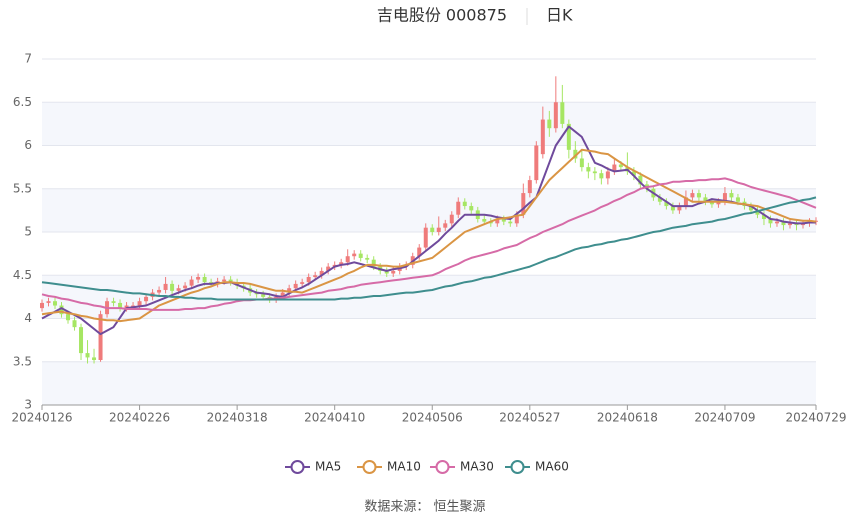 The width and height of the screenshot is (850, 517). What do you see at coordinates (432, 418) in the screenshot?
I see `x-tick-label: 20240506` at bounding box center [432, 418].